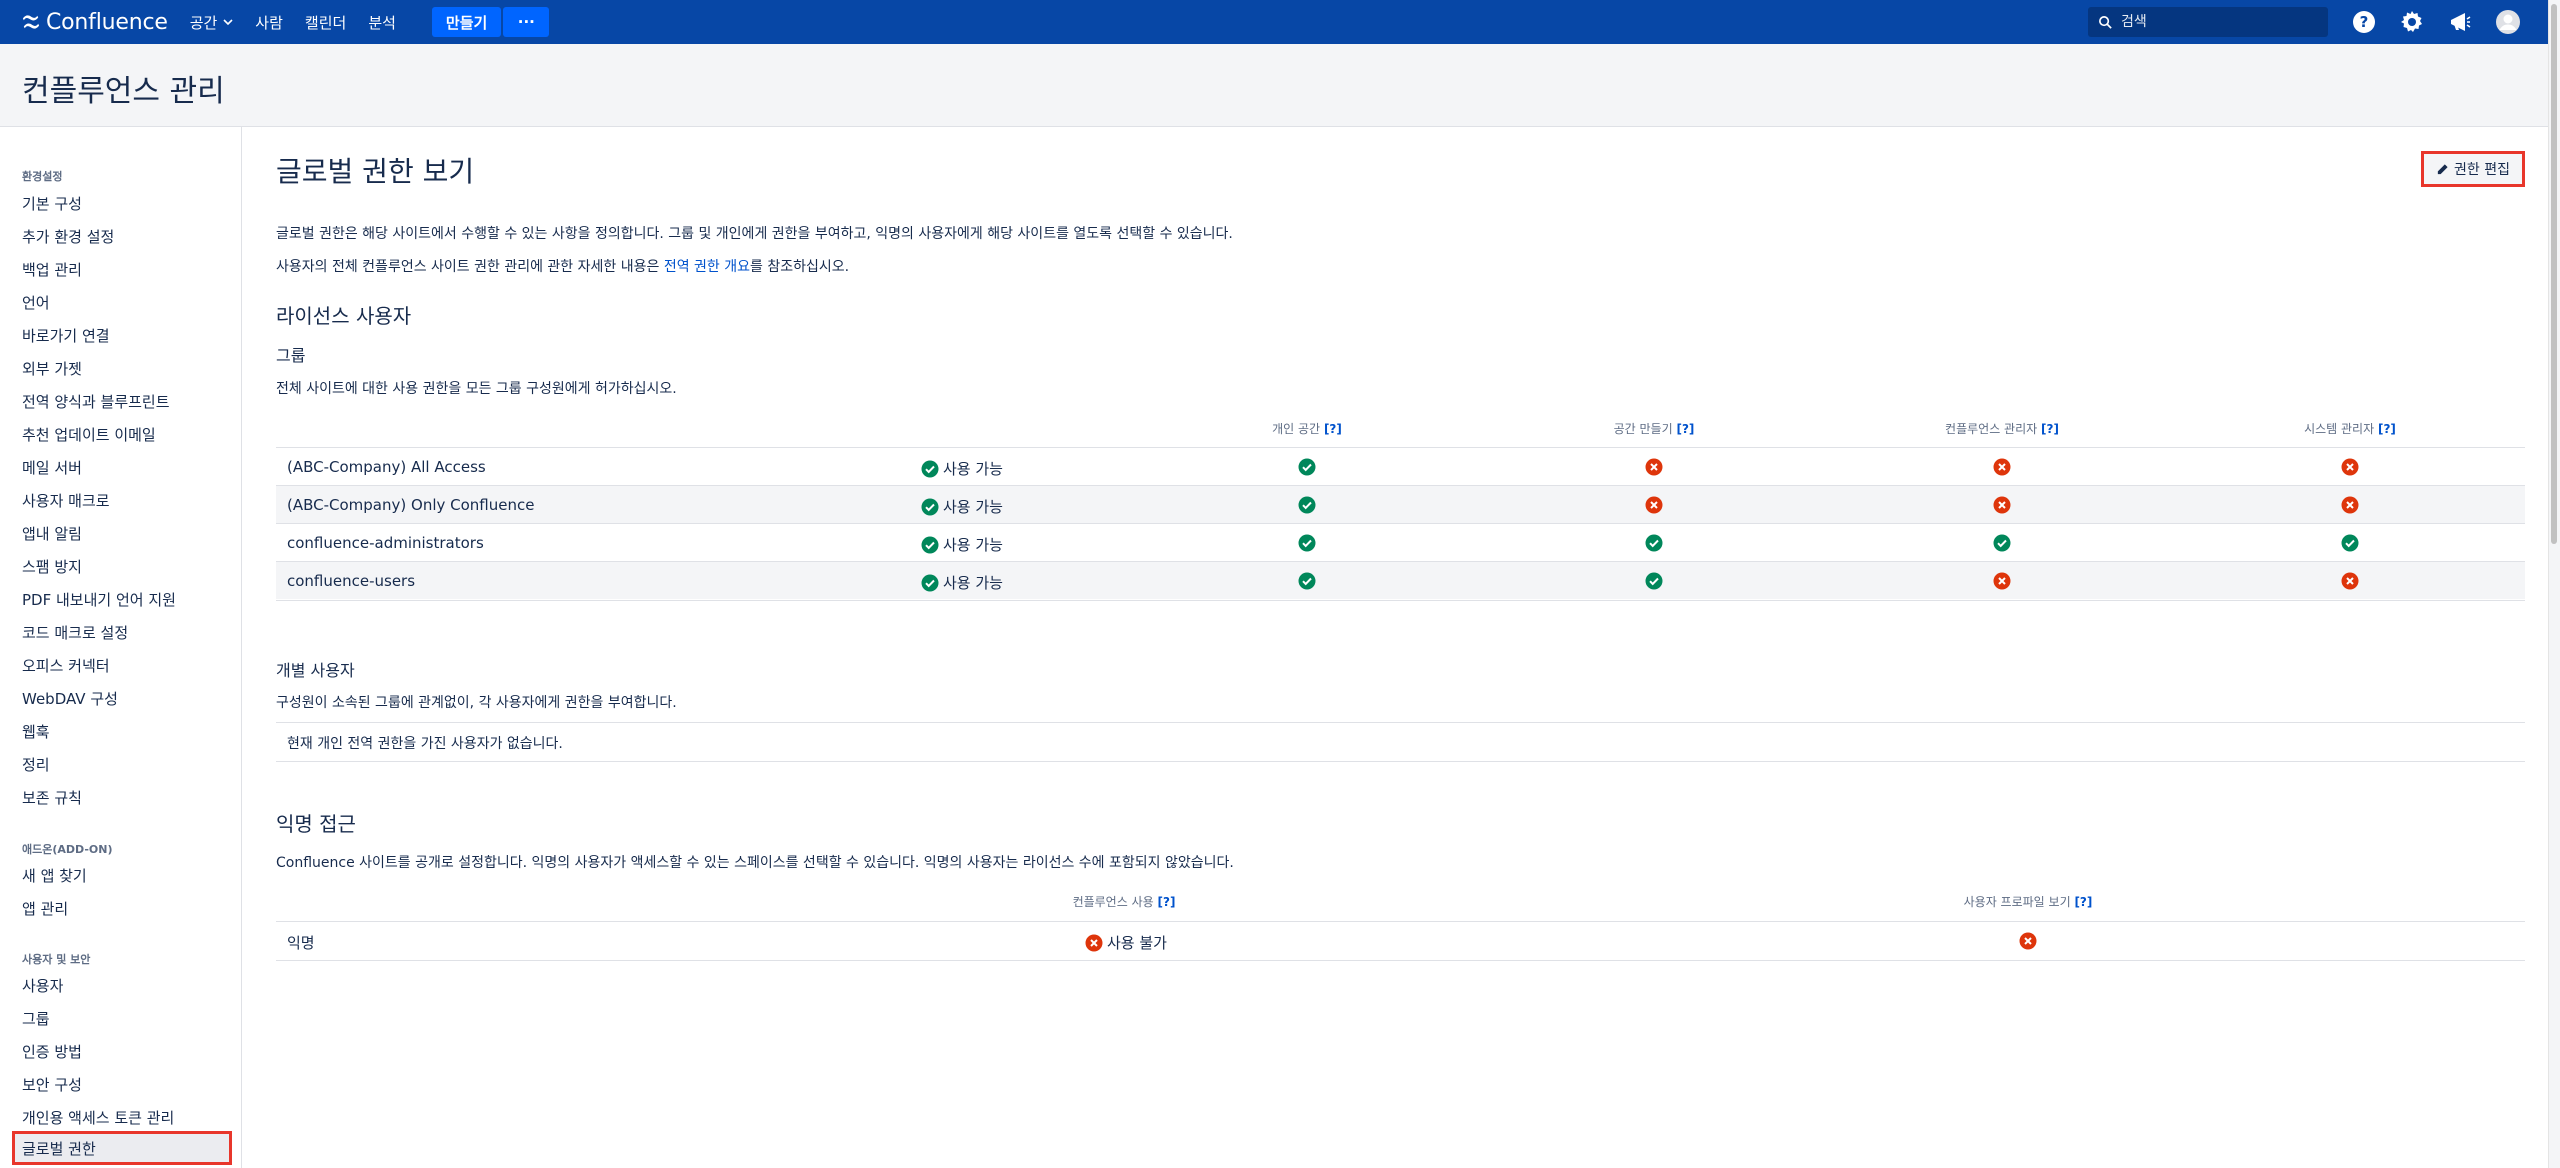 The image size is (2560, 1168). What do you see at coordinates (70, 699) in the screenshot?
I see `sidebar-item-webdav: WebDAV 구성` at bounding box center [70, 699].